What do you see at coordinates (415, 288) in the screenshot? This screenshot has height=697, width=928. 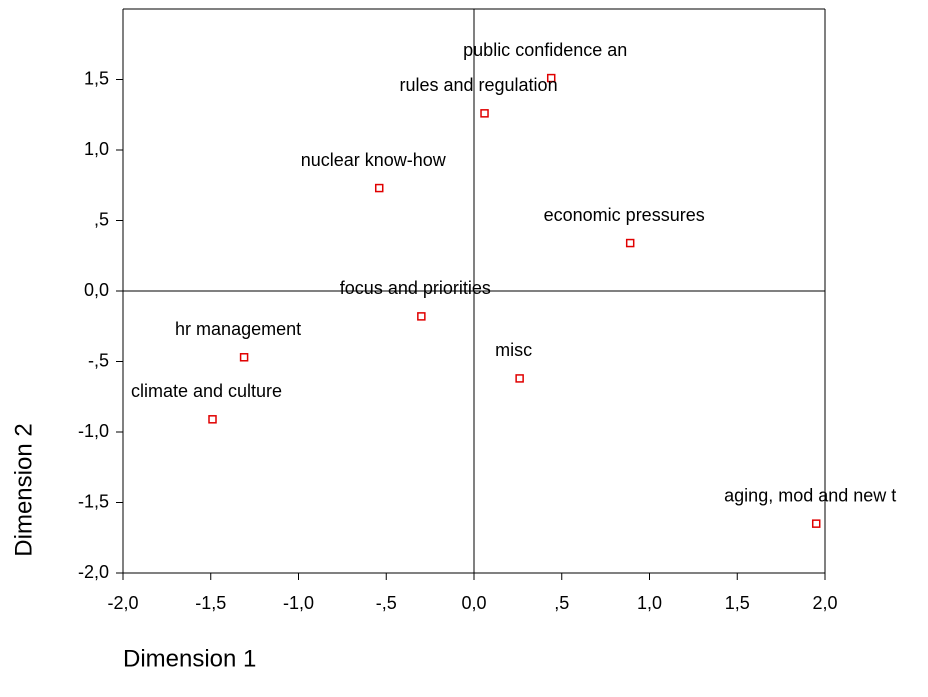 I see `point-label: focus and priorities` at bounding box center [415, 288].